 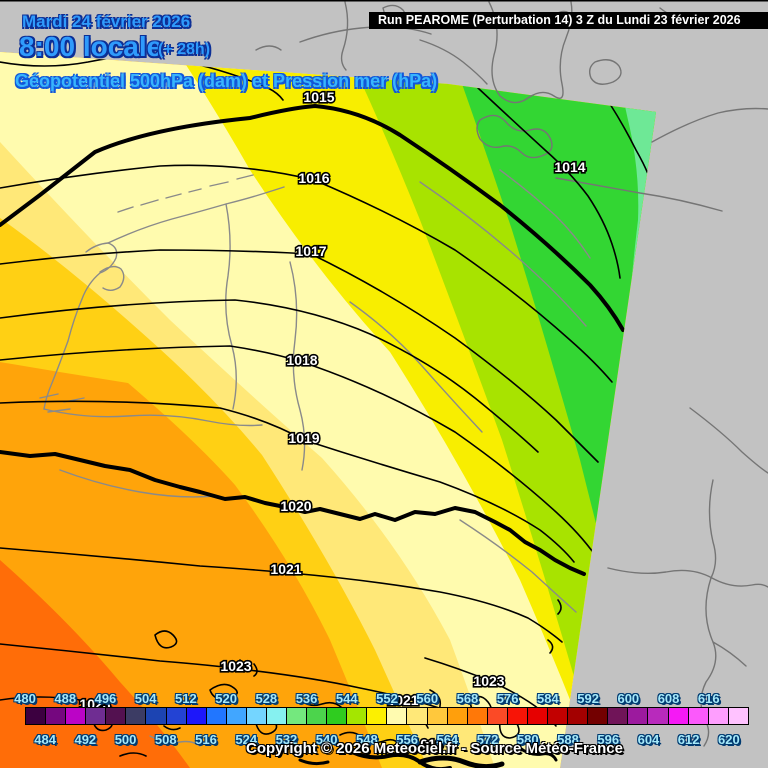 What do you see at coordinates (367, 739) in the screenshot?
I see `legend-value-label: 548` at bounding box center [367, 739].